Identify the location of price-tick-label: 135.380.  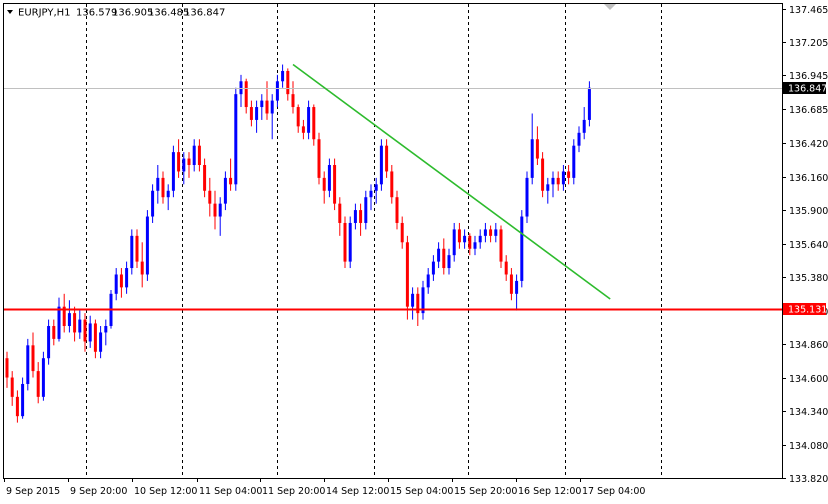
(808, 278).